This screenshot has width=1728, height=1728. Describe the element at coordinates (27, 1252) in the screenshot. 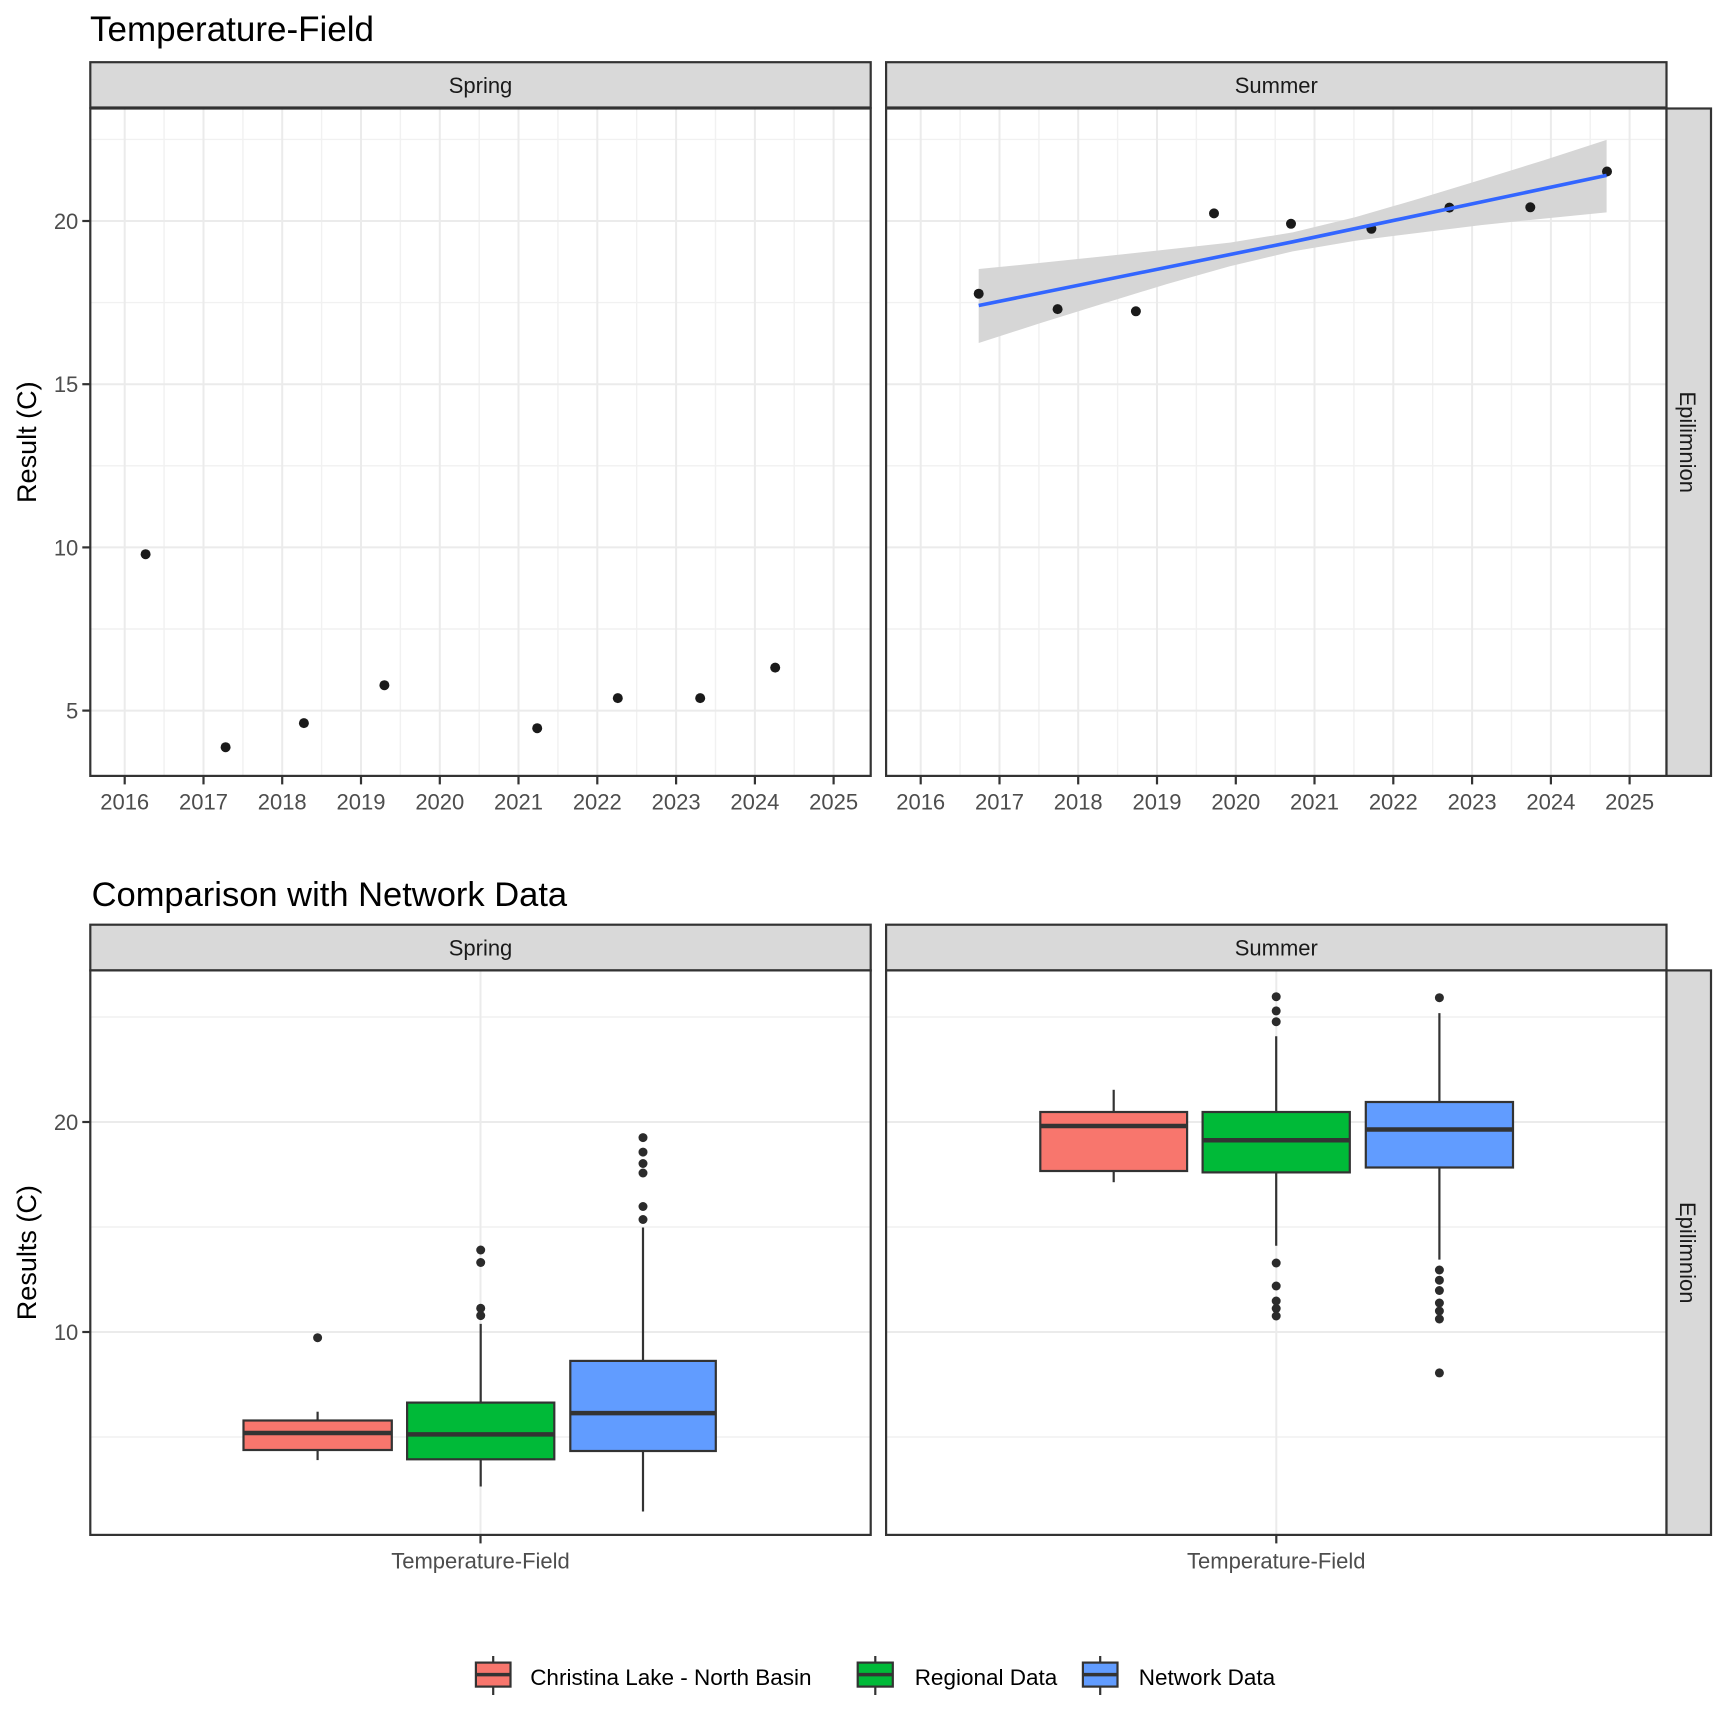

I see `svg-text: Results (C)` at that location.